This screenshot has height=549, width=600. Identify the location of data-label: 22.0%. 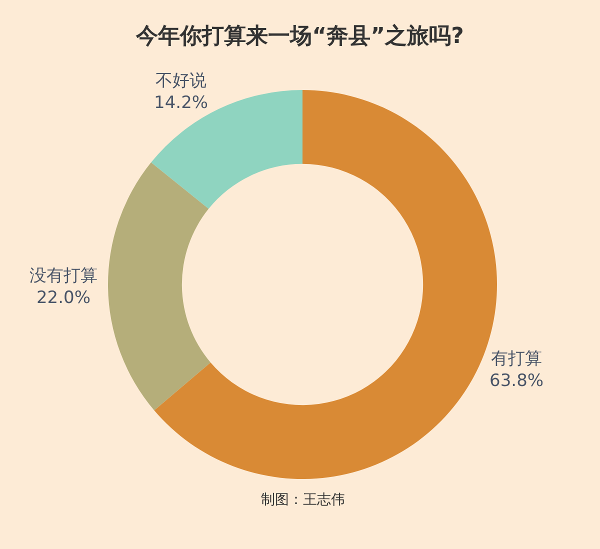
(63, 298).